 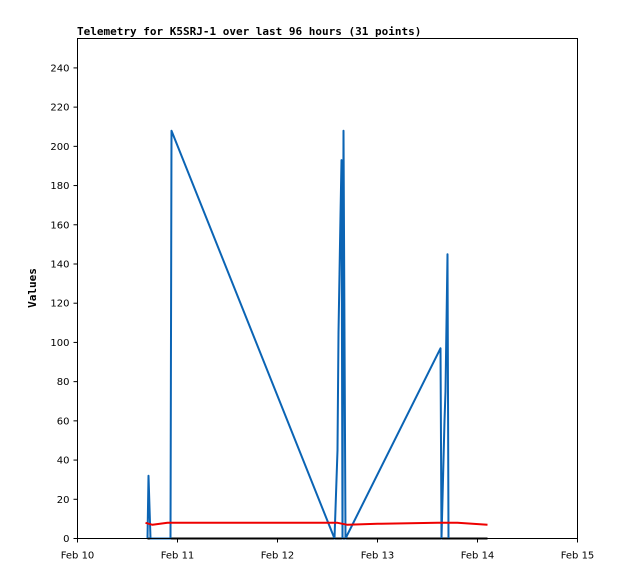 What do you see at coordinates (59, 68) in the screenshot?
I see `y-tick-label: 240` at bounding box center [59, 68].